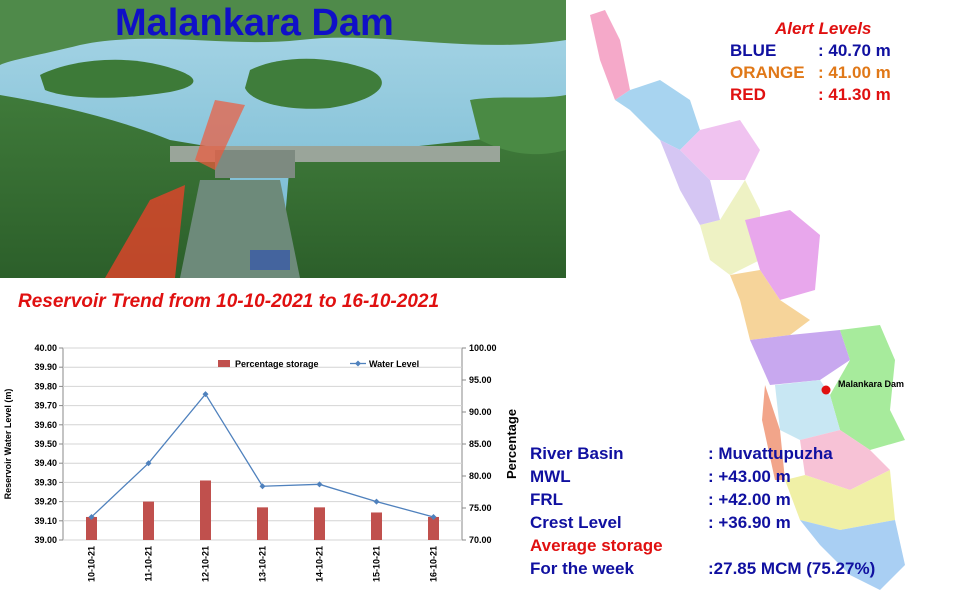 The width and height of the screenshot is (960, 600). I want to click on alert-level-red: RED : 41.30 m, so click(810, 95).